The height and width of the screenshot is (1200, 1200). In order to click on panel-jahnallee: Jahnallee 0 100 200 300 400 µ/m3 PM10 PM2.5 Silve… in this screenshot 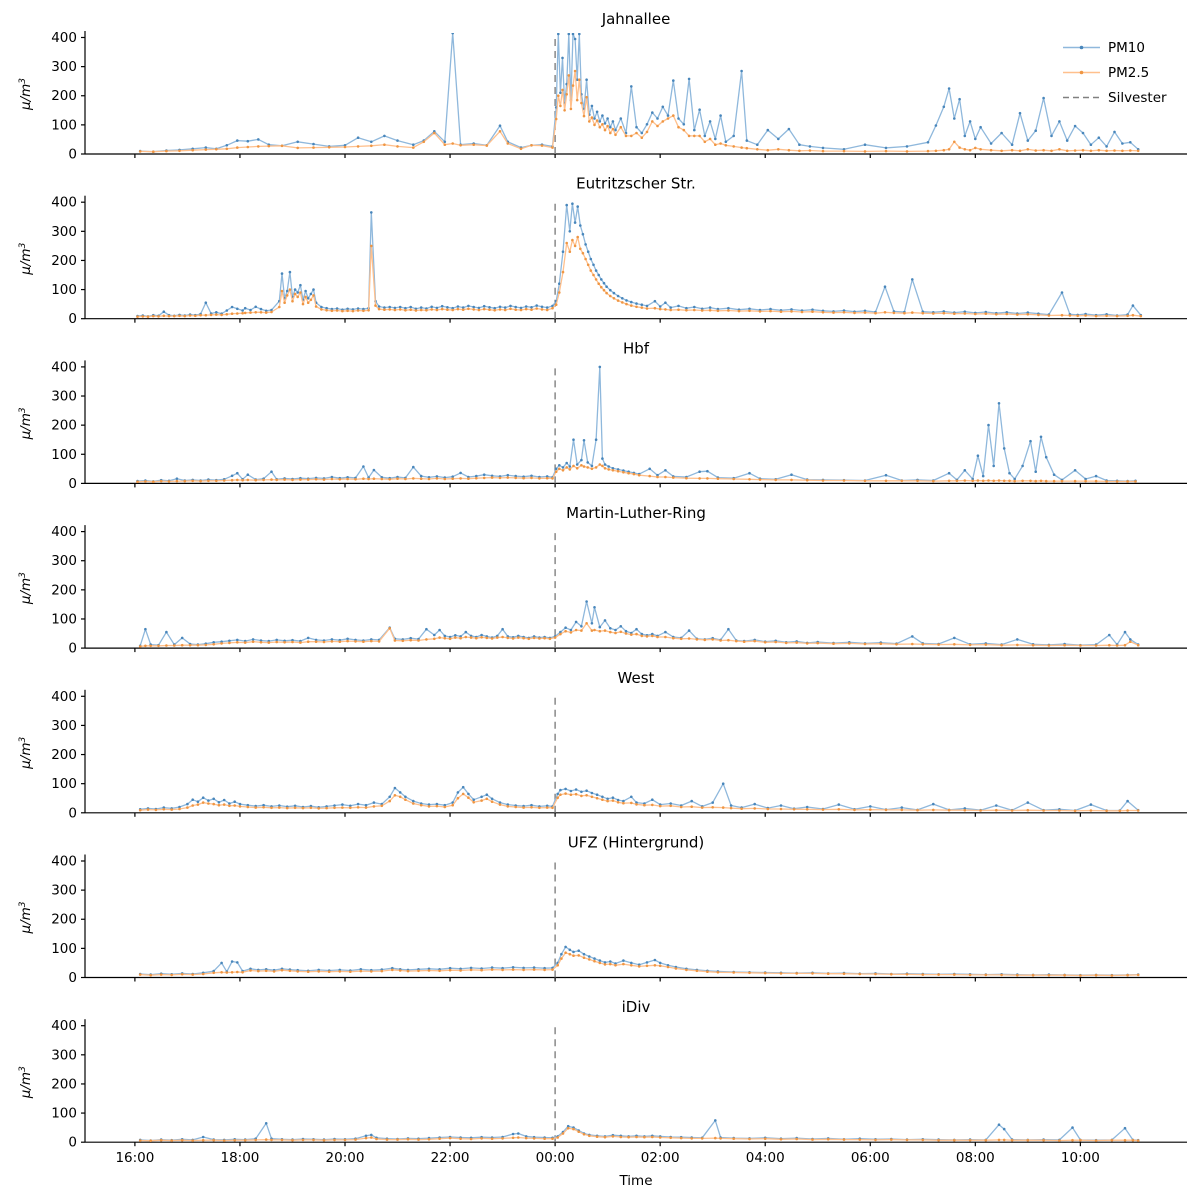, I will do `click(602, 86)`.